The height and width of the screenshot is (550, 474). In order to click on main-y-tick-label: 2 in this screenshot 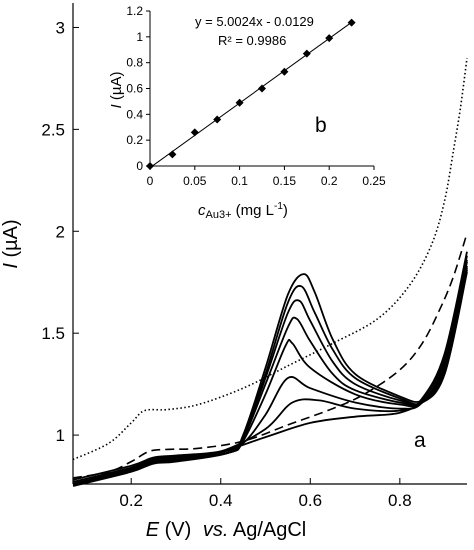, I will do `click(60, 231)`.